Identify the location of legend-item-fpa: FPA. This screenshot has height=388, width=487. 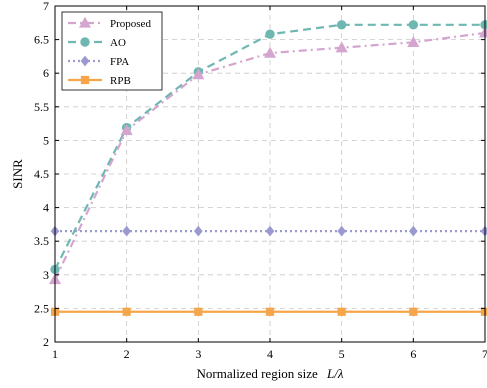
(98, 61).